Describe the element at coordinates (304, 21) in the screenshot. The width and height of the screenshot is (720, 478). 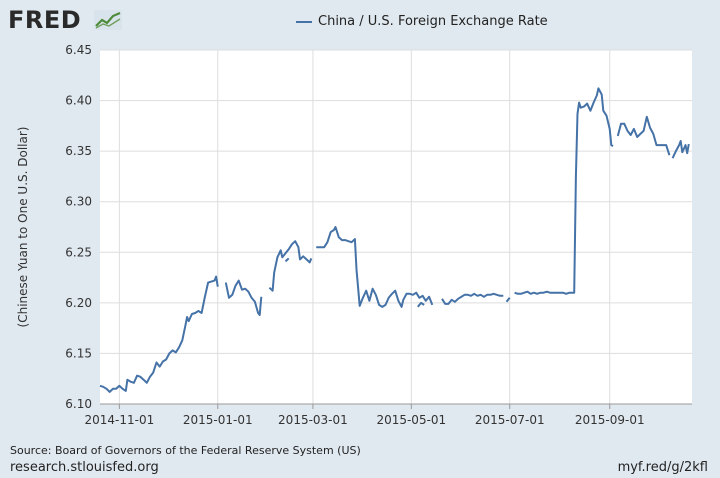
I see `legend-swatch` at that location.